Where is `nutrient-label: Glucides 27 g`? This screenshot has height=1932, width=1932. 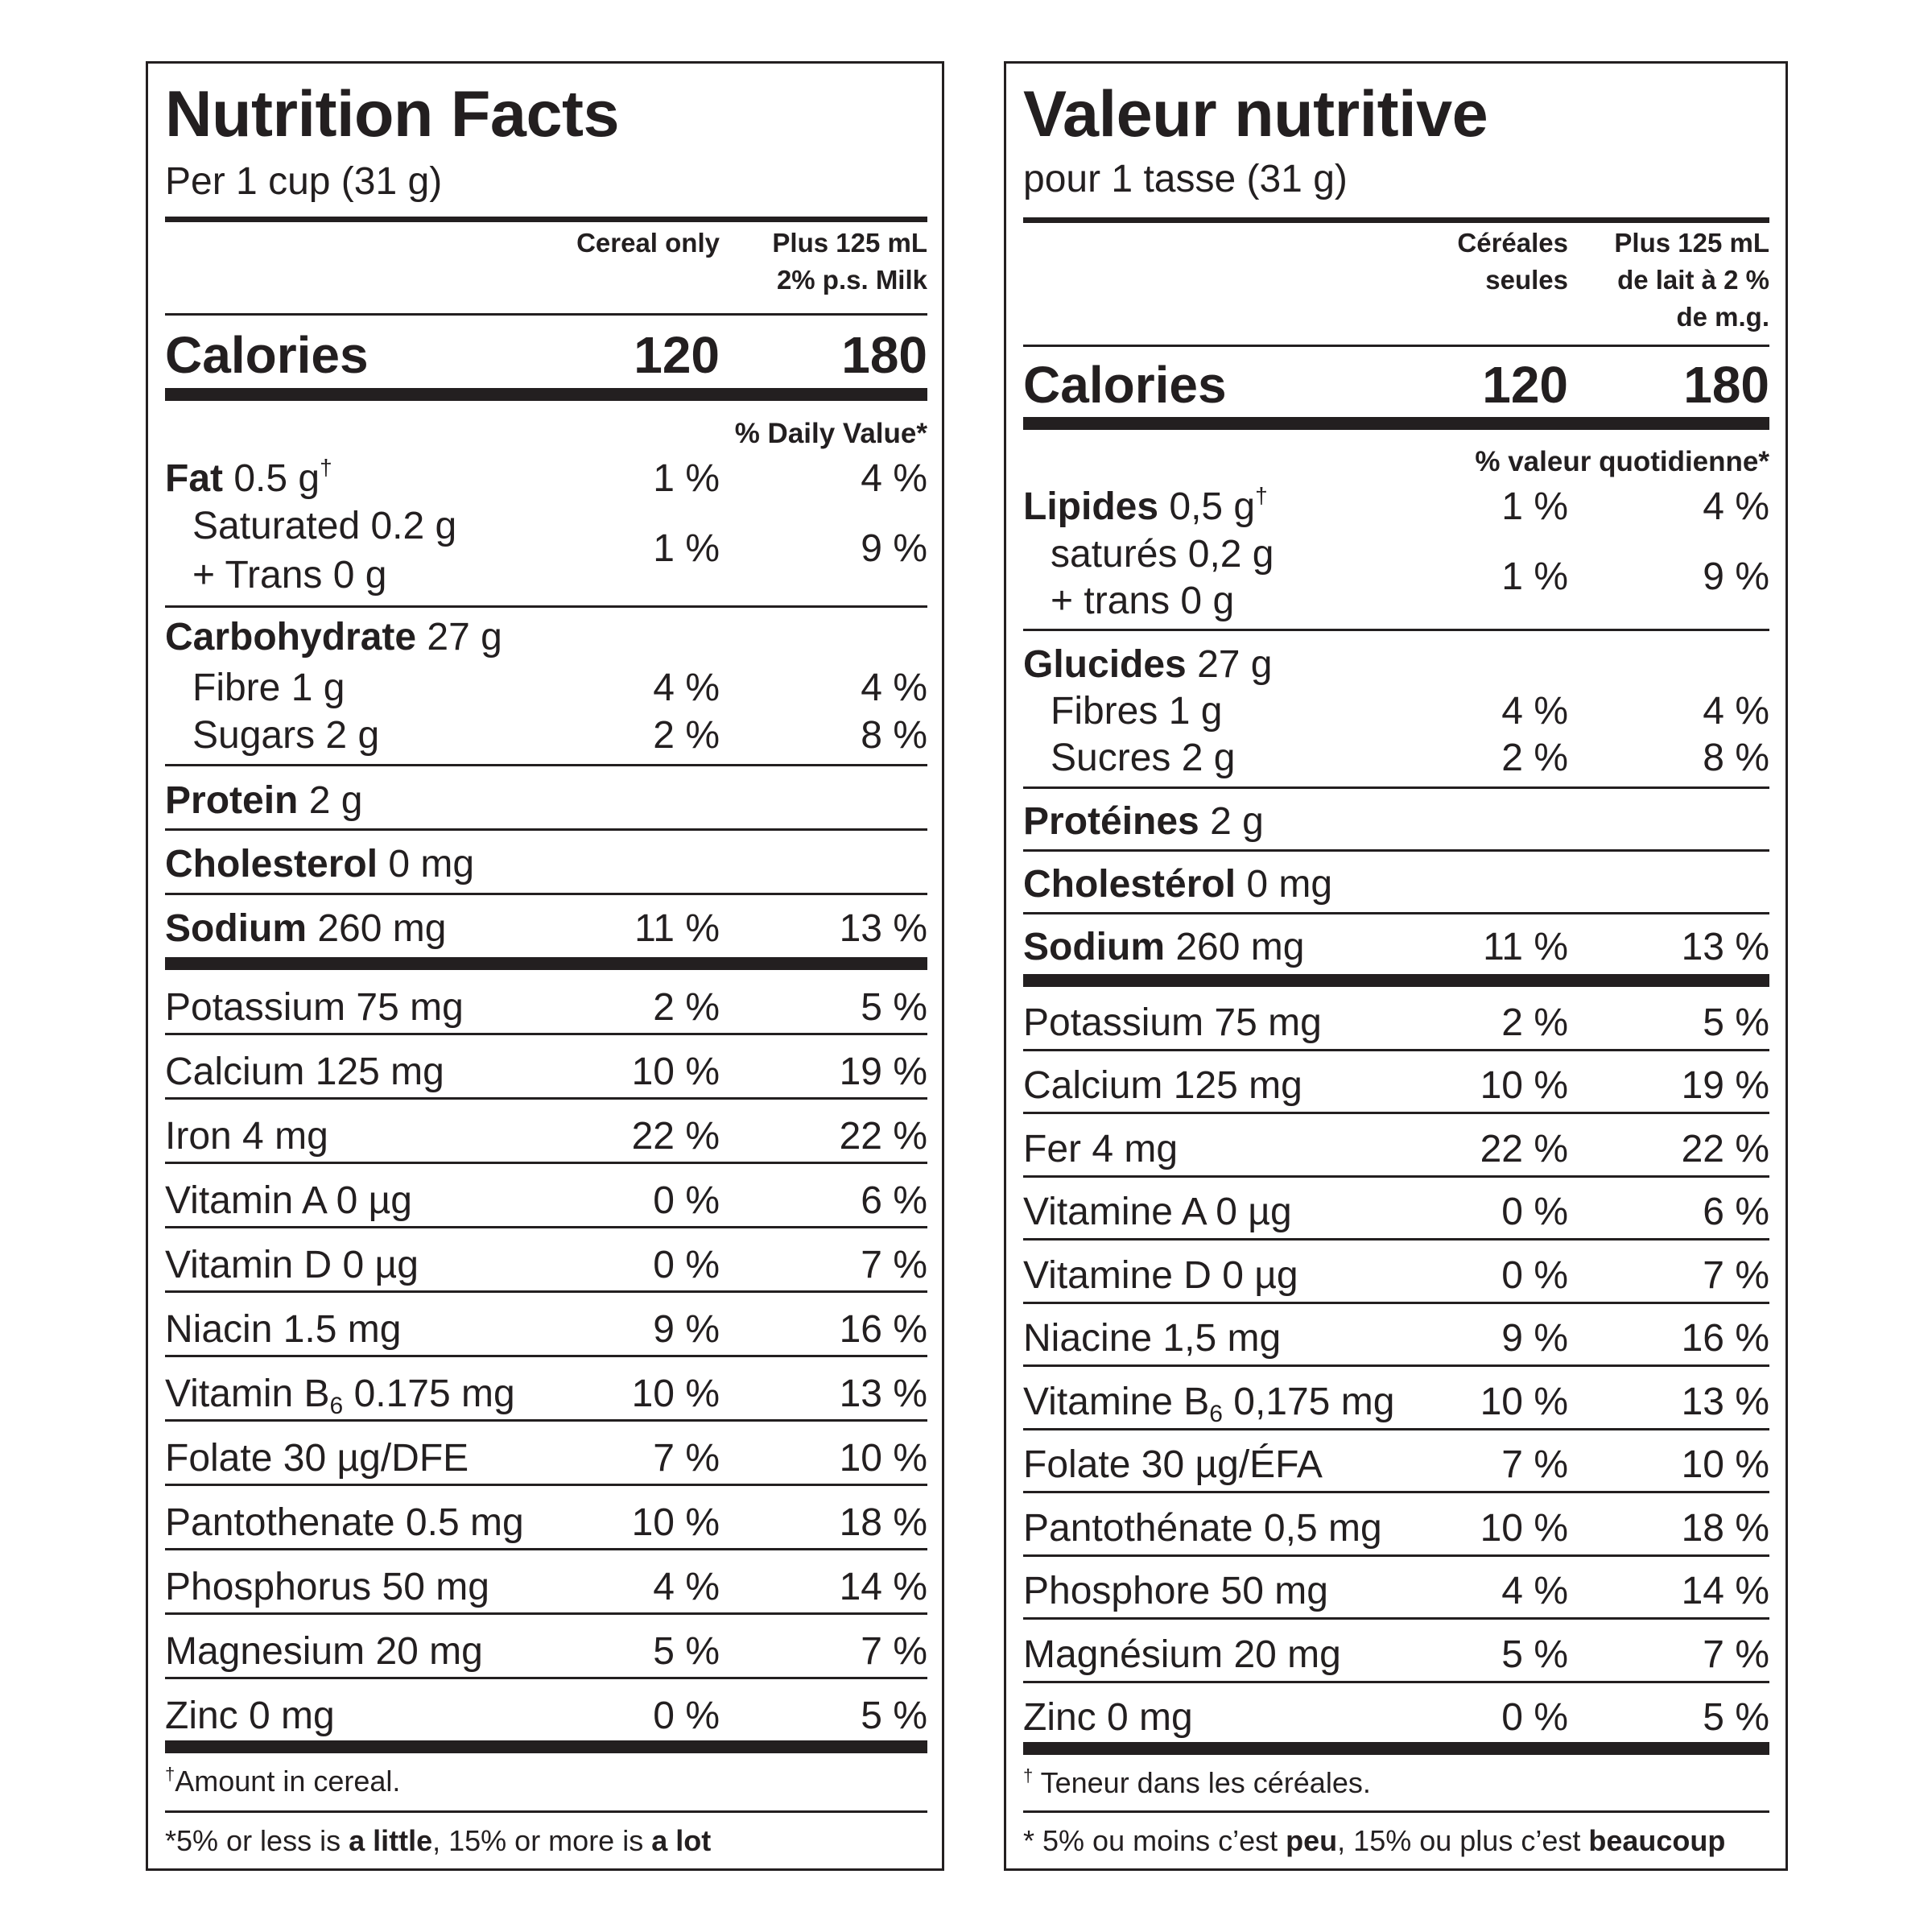
nutrient-label: Glucides 27 g is located at coordinates (1148, 664).